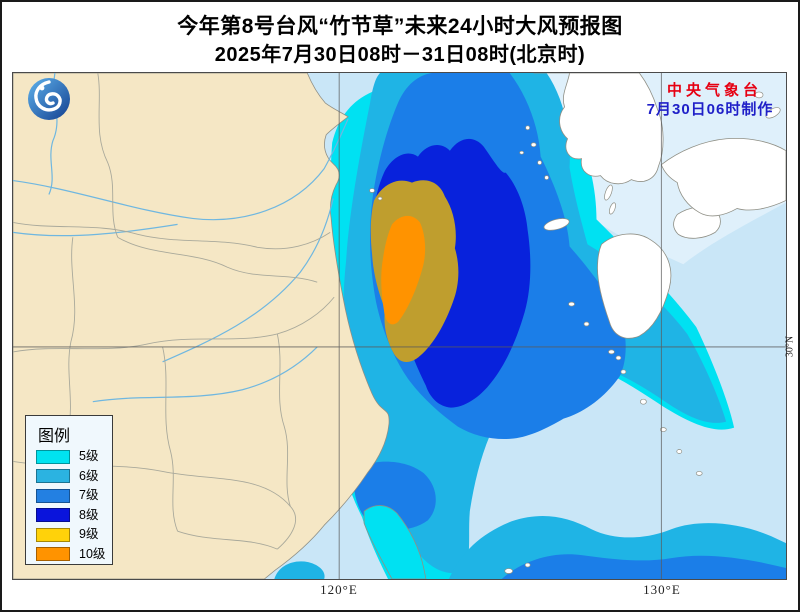 This screenshot has width=800, height=612. Describe the element at coordinates (53, 456) in the screenshot. I see `level5-swatch` at that location.